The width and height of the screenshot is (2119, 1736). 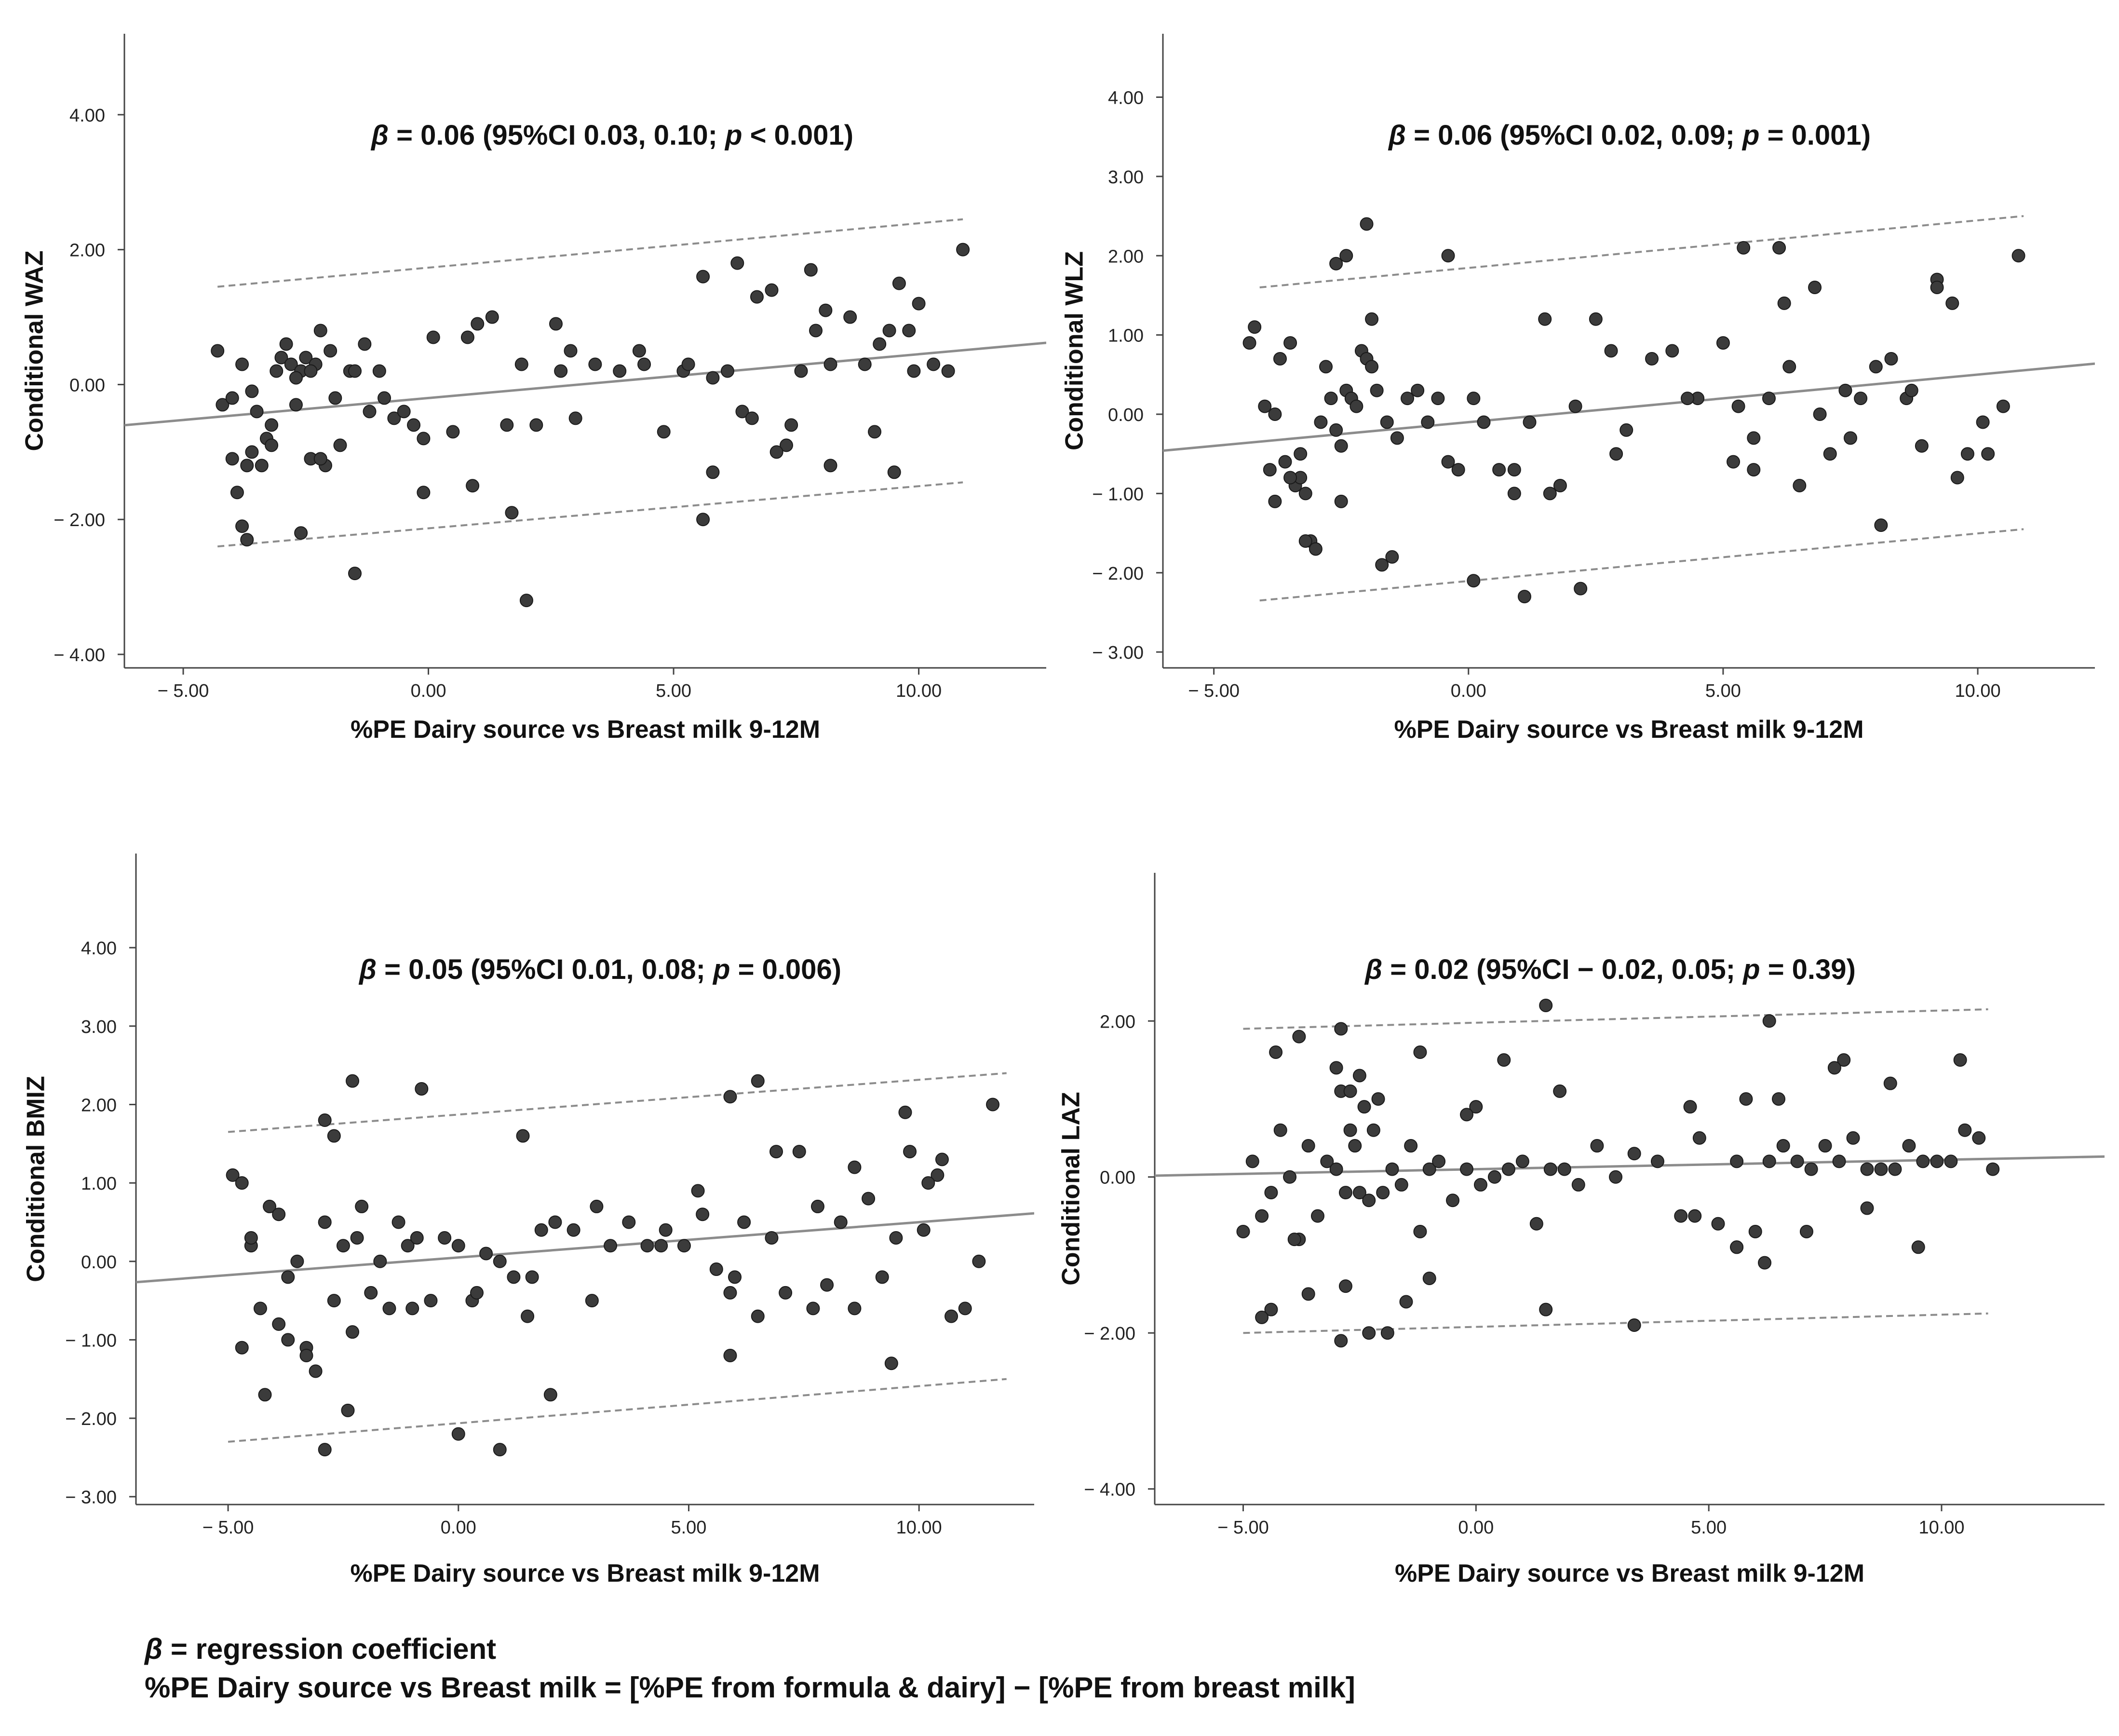 What do you see at coordinates (87, 251) in the screenshot?
I see `y-tick-label: 2.00` at bounding box center [87, 251].